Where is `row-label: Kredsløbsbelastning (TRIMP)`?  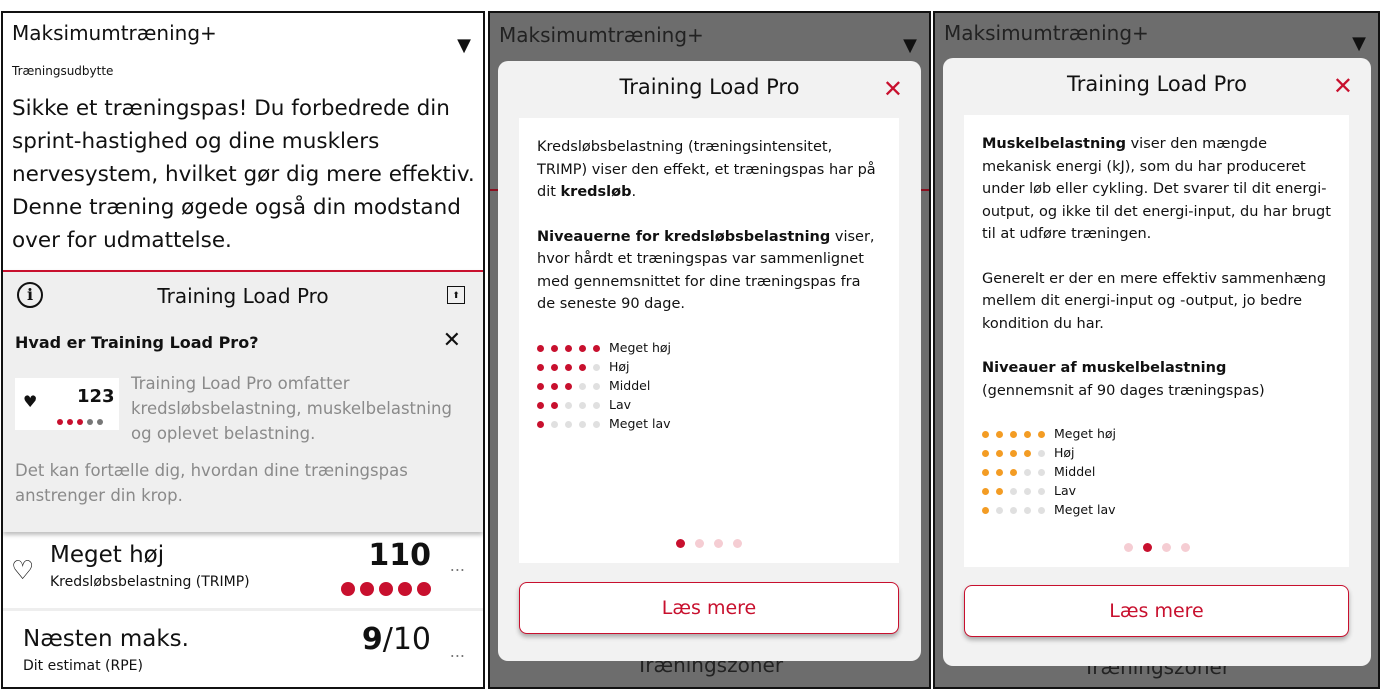 row-label: Kredsløbsbelastning (TRIMP) is located at coordinates (150, 582).